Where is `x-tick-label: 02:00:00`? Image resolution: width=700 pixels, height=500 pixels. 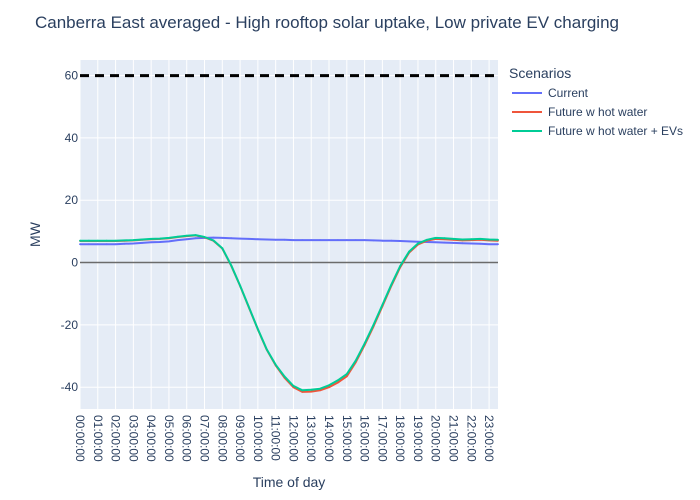 x-tick-label: 02:00:00 is located at coordinates (116, 438).